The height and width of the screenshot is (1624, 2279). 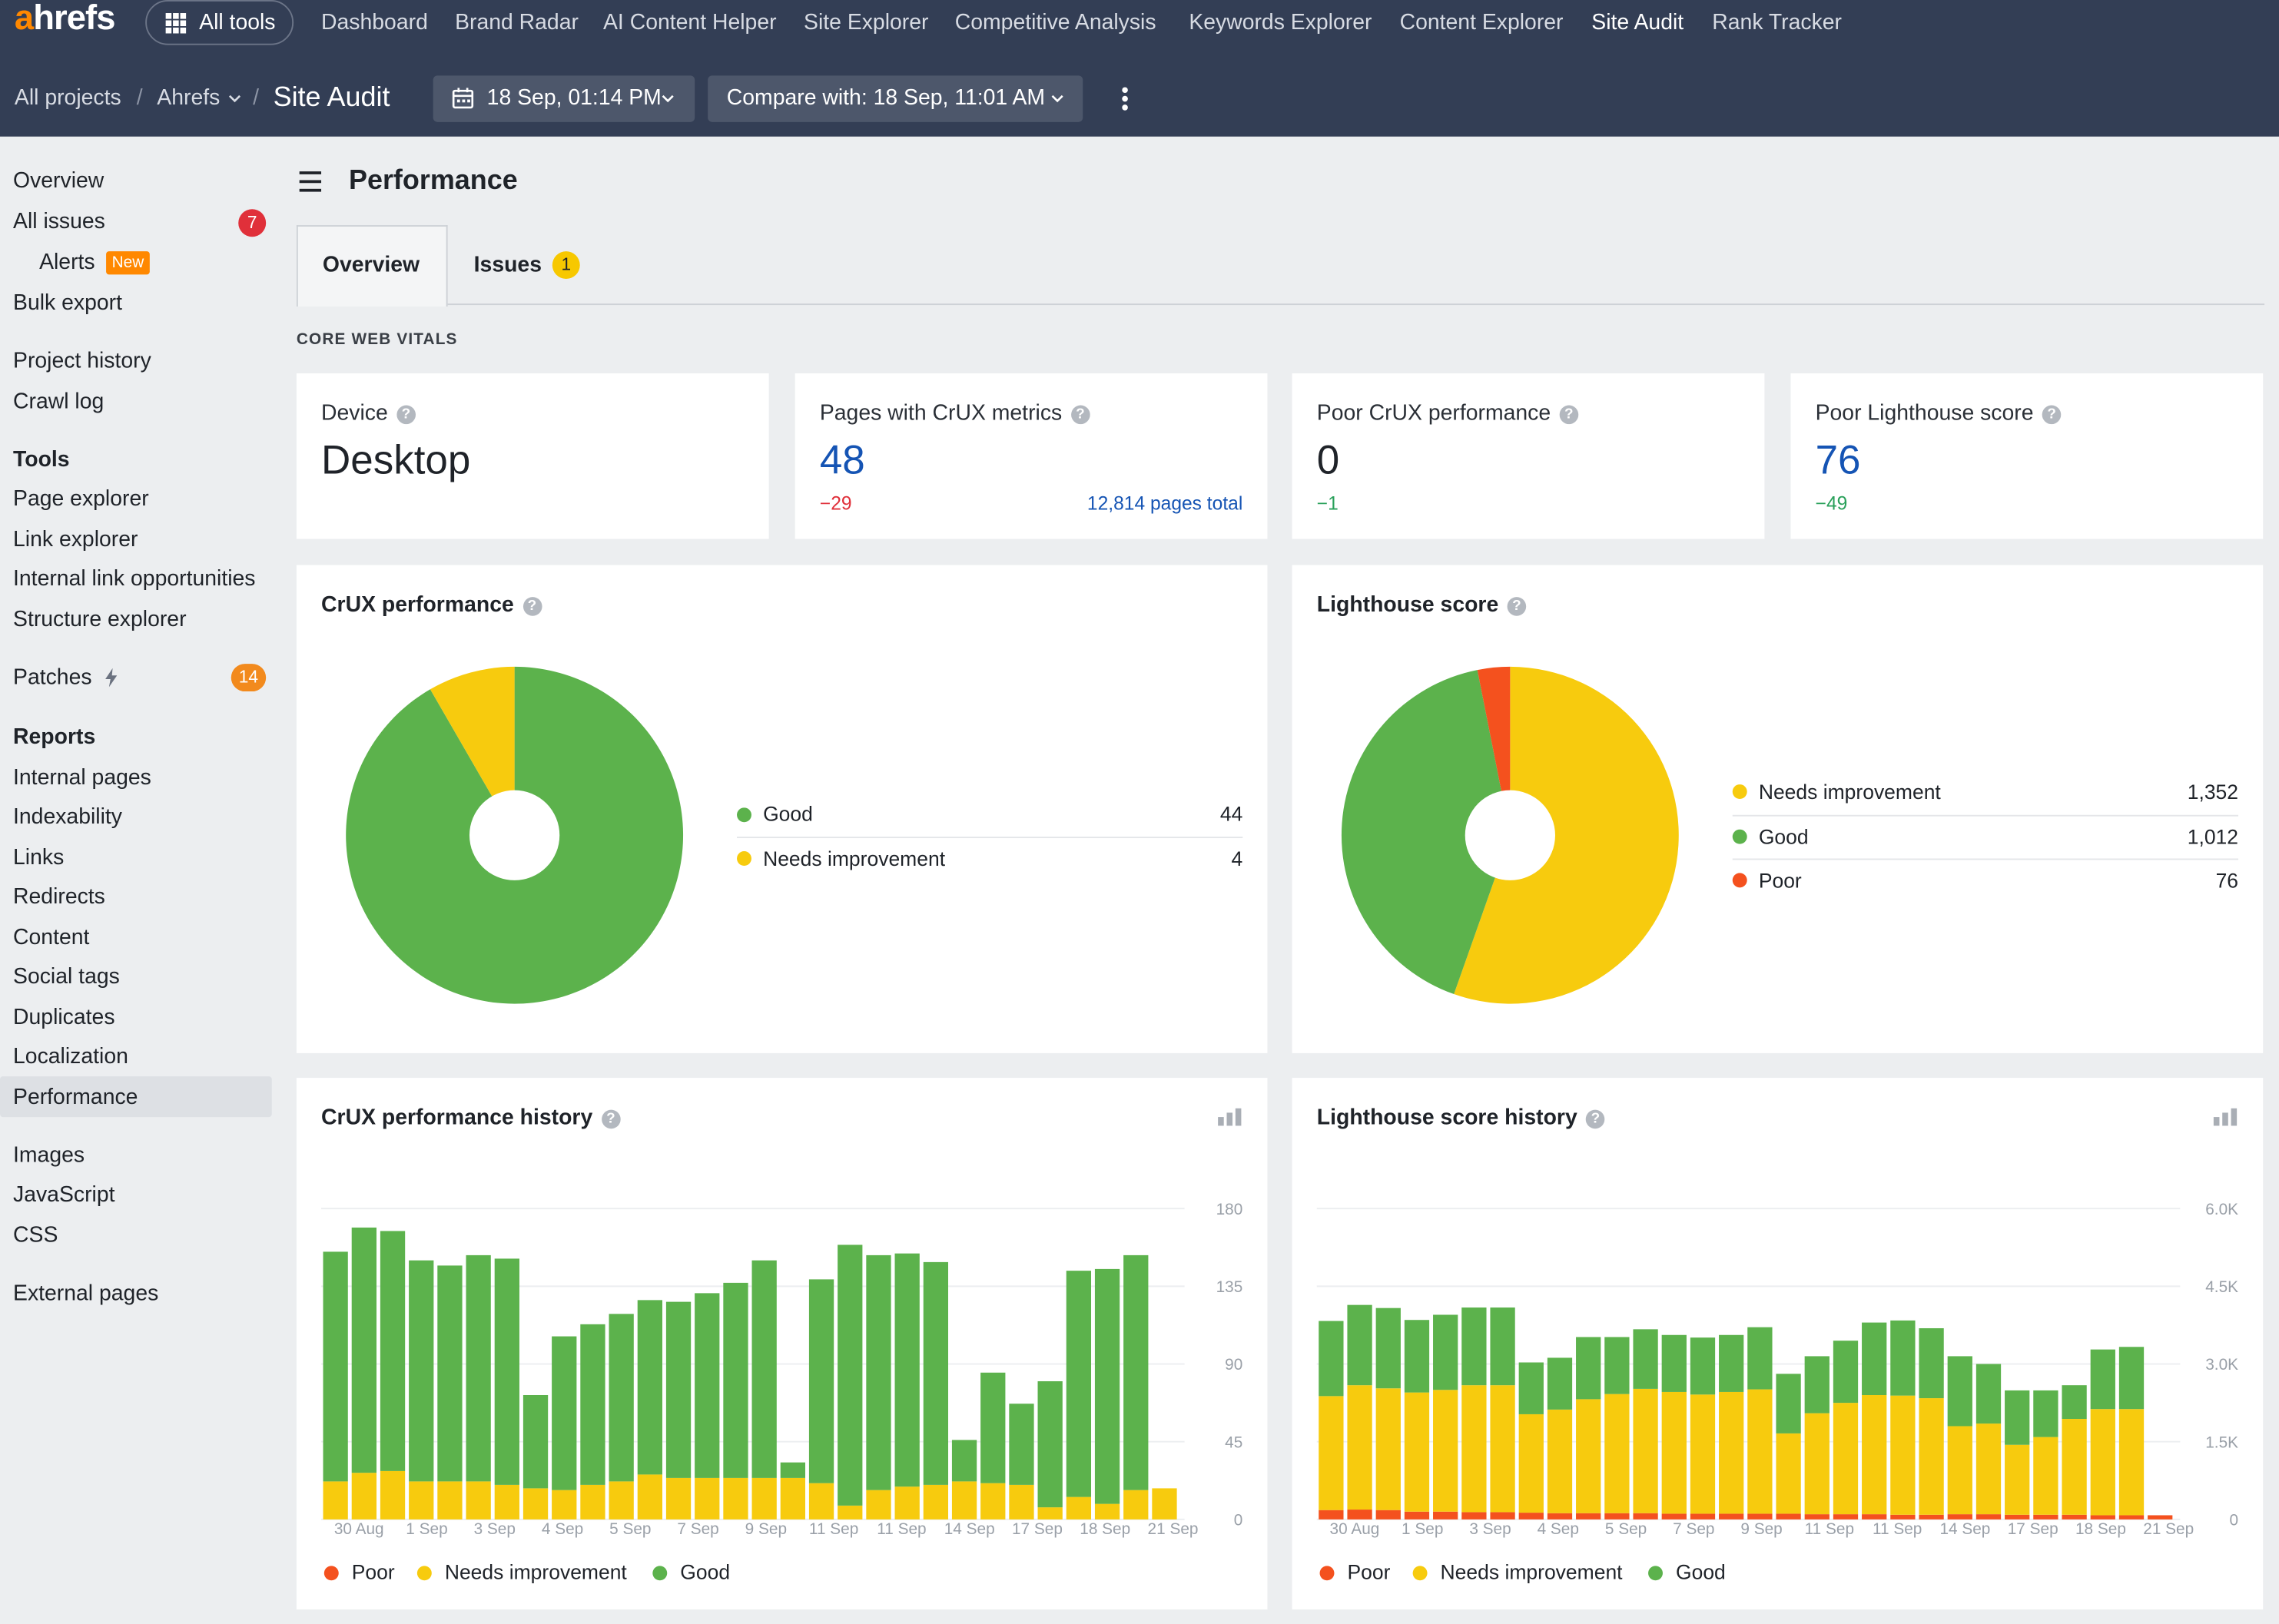 What do you see at coordinates (507, 265) in the screenshot?
I see `tab-issues: Issues` at bounding box center [507, 265].